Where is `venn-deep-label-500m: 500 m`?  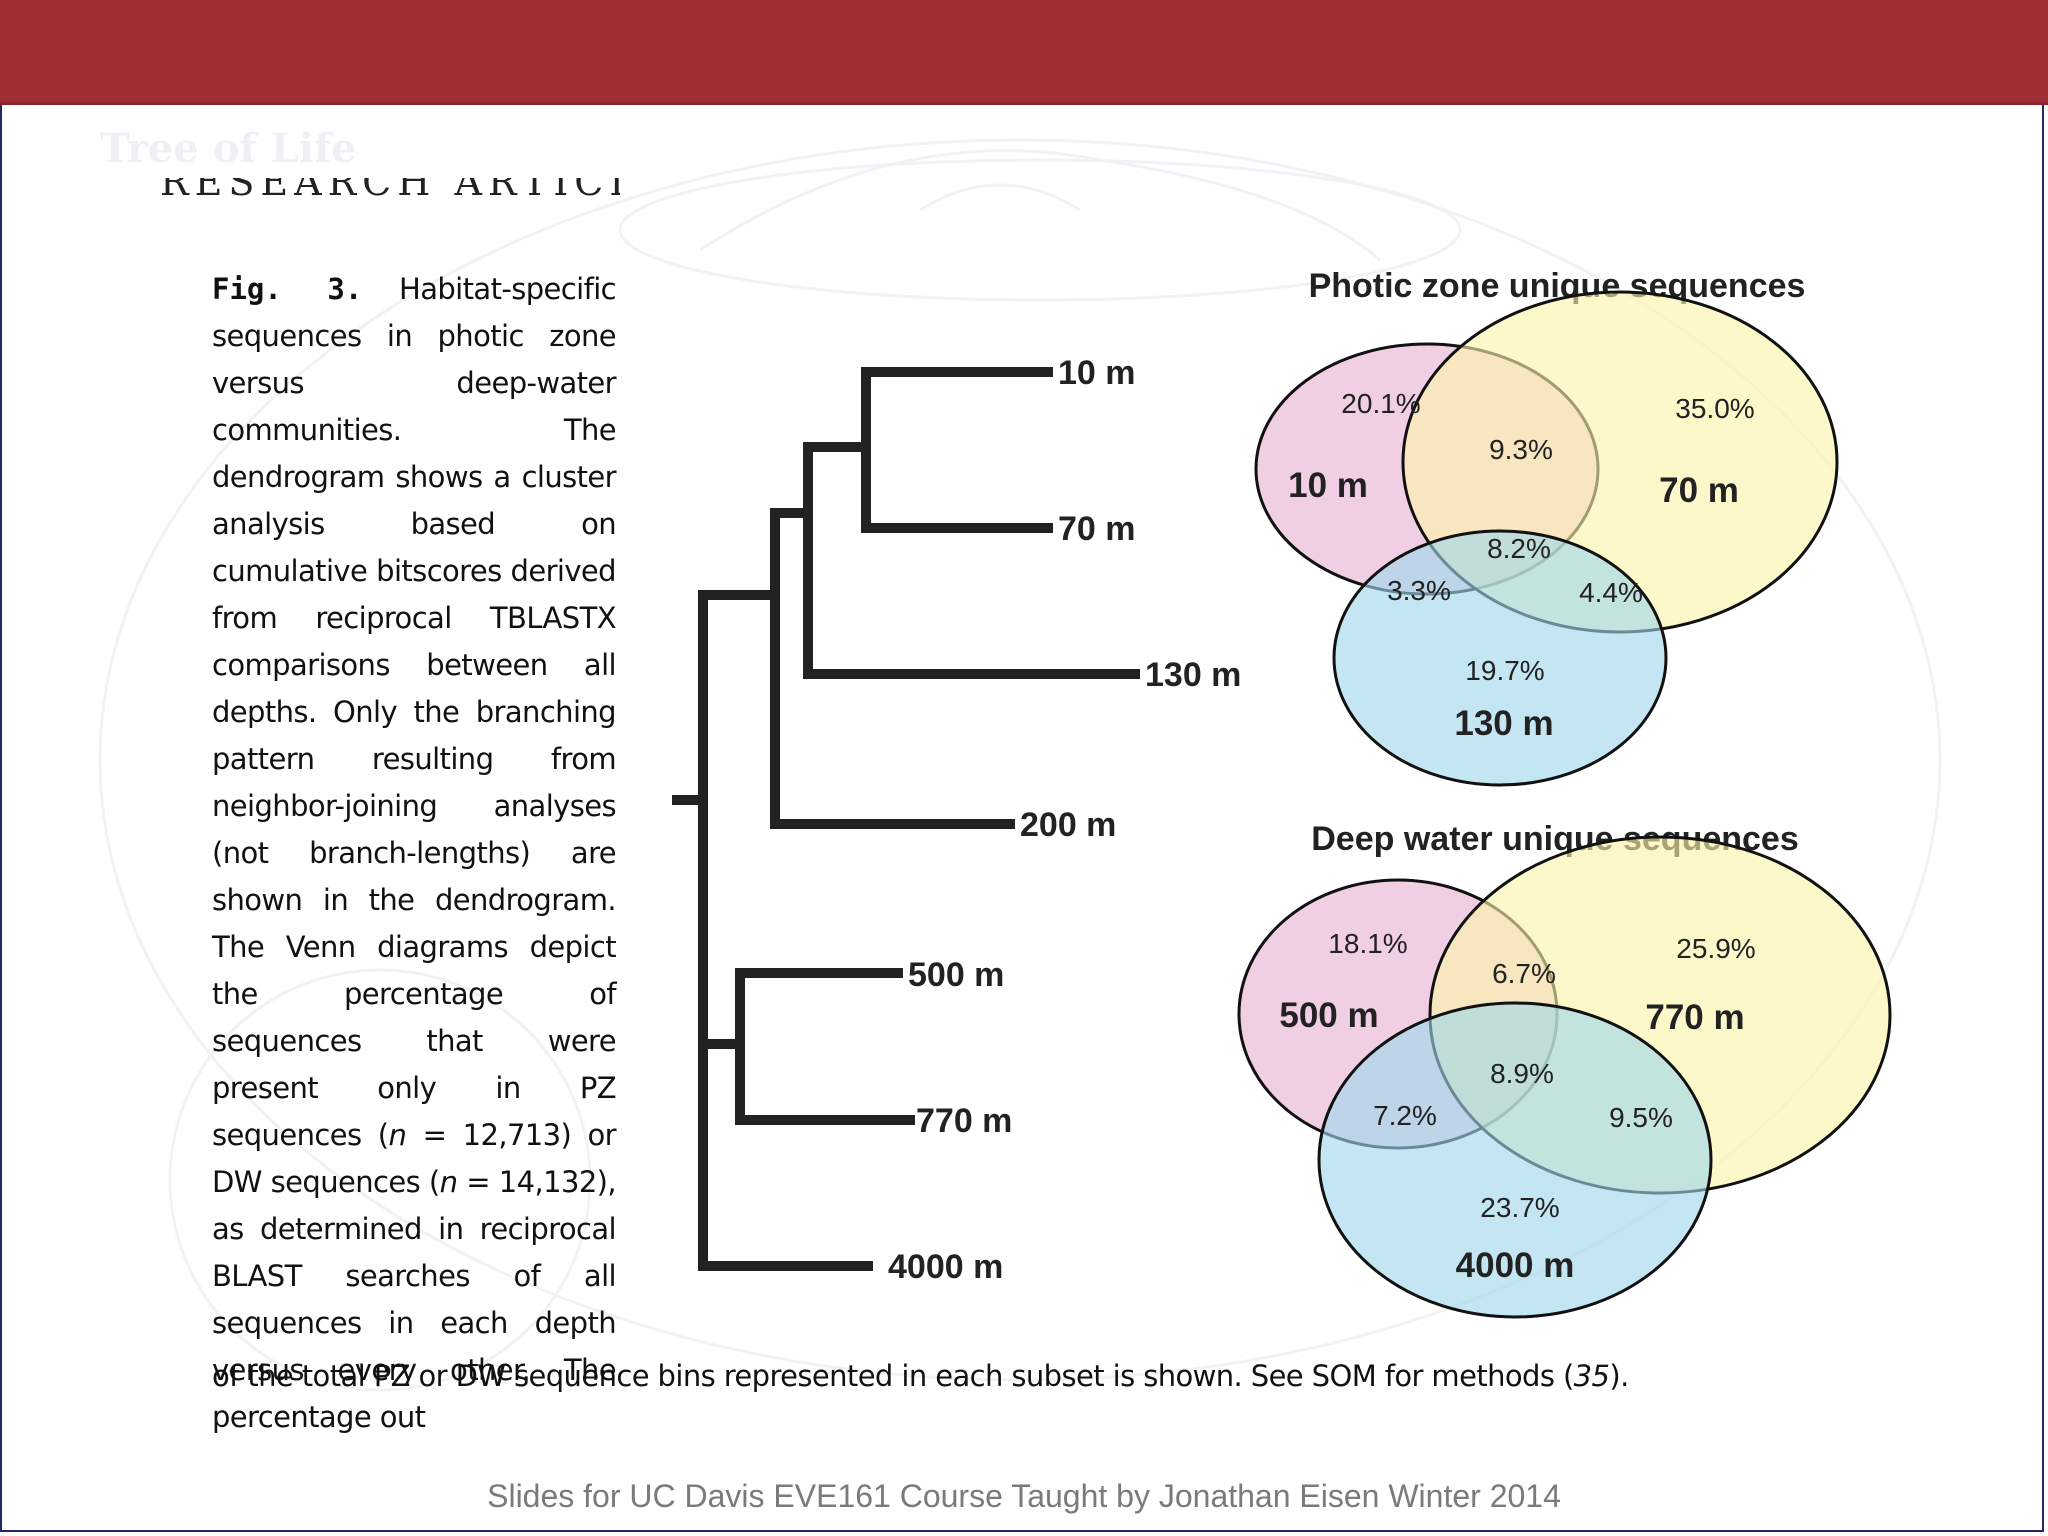
venn-deep-label-500m: 500 m is located at coordinates (1328, 1015).